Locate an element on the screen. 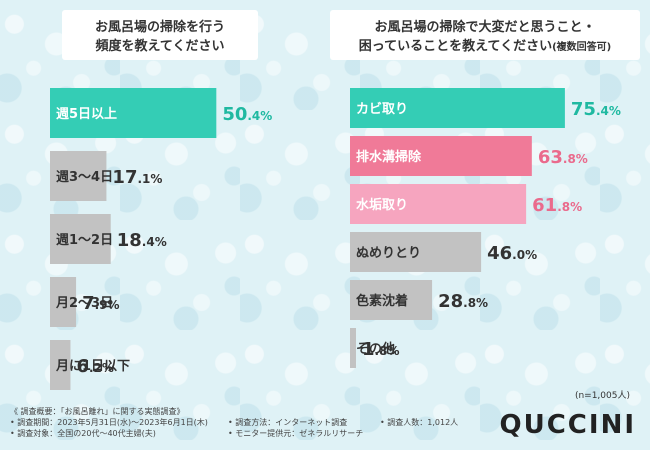  value-label: 6.2% is located at coordinates (94, 366).